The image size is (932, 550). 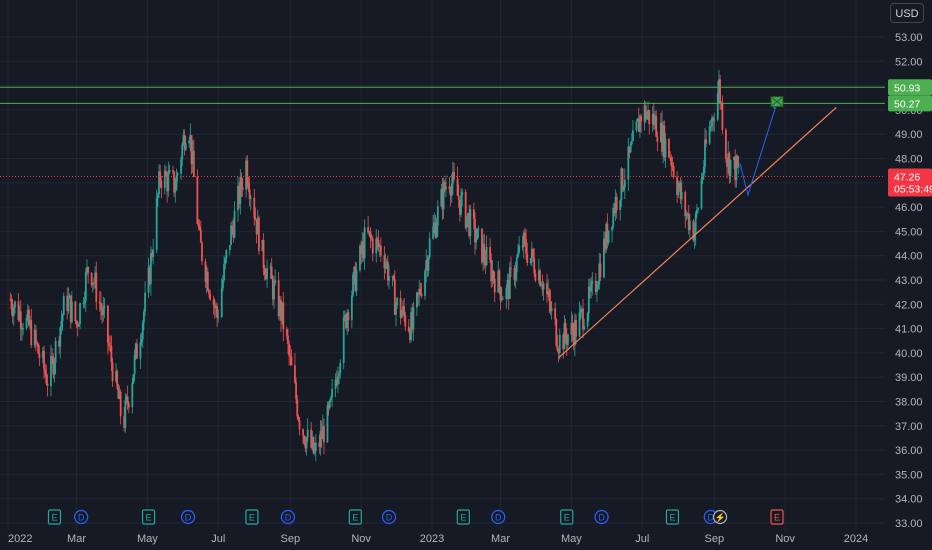 I want to click on dividend-circle, so click(x=601, y=517).